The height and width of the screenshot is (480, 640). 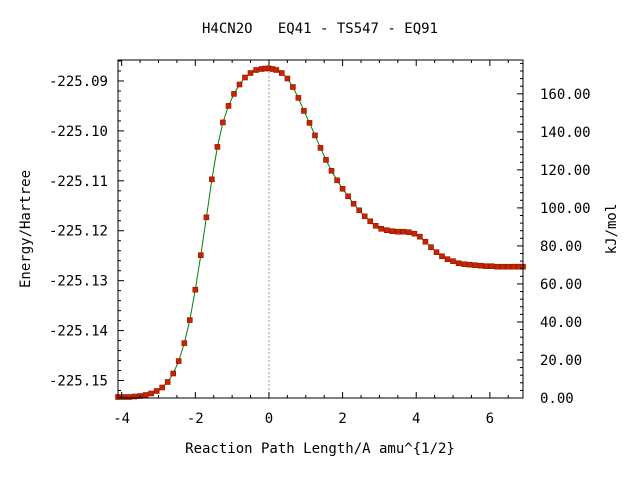 I want to click on y-tick-label: -225.11, so click(x=78, y=182).